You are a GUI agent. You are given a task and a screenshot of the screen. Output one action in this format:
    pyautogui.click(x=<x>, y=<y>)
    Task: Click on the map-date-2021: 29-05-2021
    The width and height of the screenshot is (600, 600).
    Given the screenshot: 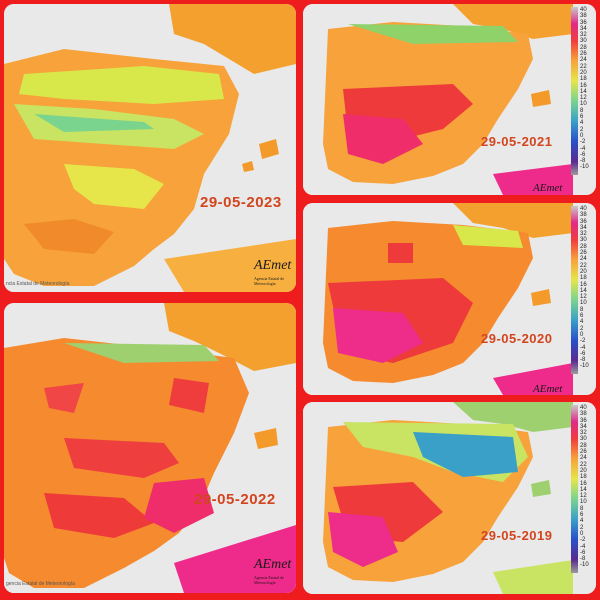 What is the action you would take?
    pyautogui.click(x=517, y=141)
    